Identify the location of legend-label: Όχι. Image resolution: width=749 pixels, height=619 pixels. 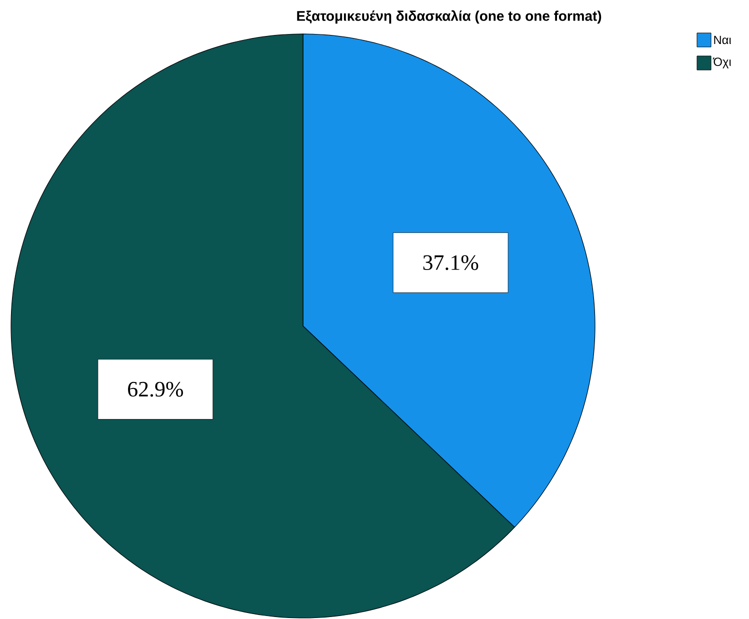
(722, 63).